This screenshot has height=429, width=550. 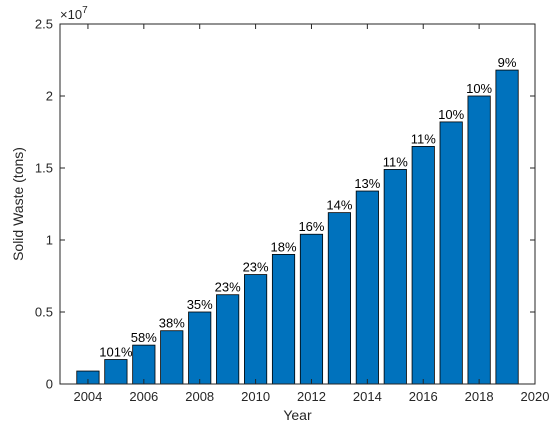 I want to click on bar-2006, so click(x=144, y=364).